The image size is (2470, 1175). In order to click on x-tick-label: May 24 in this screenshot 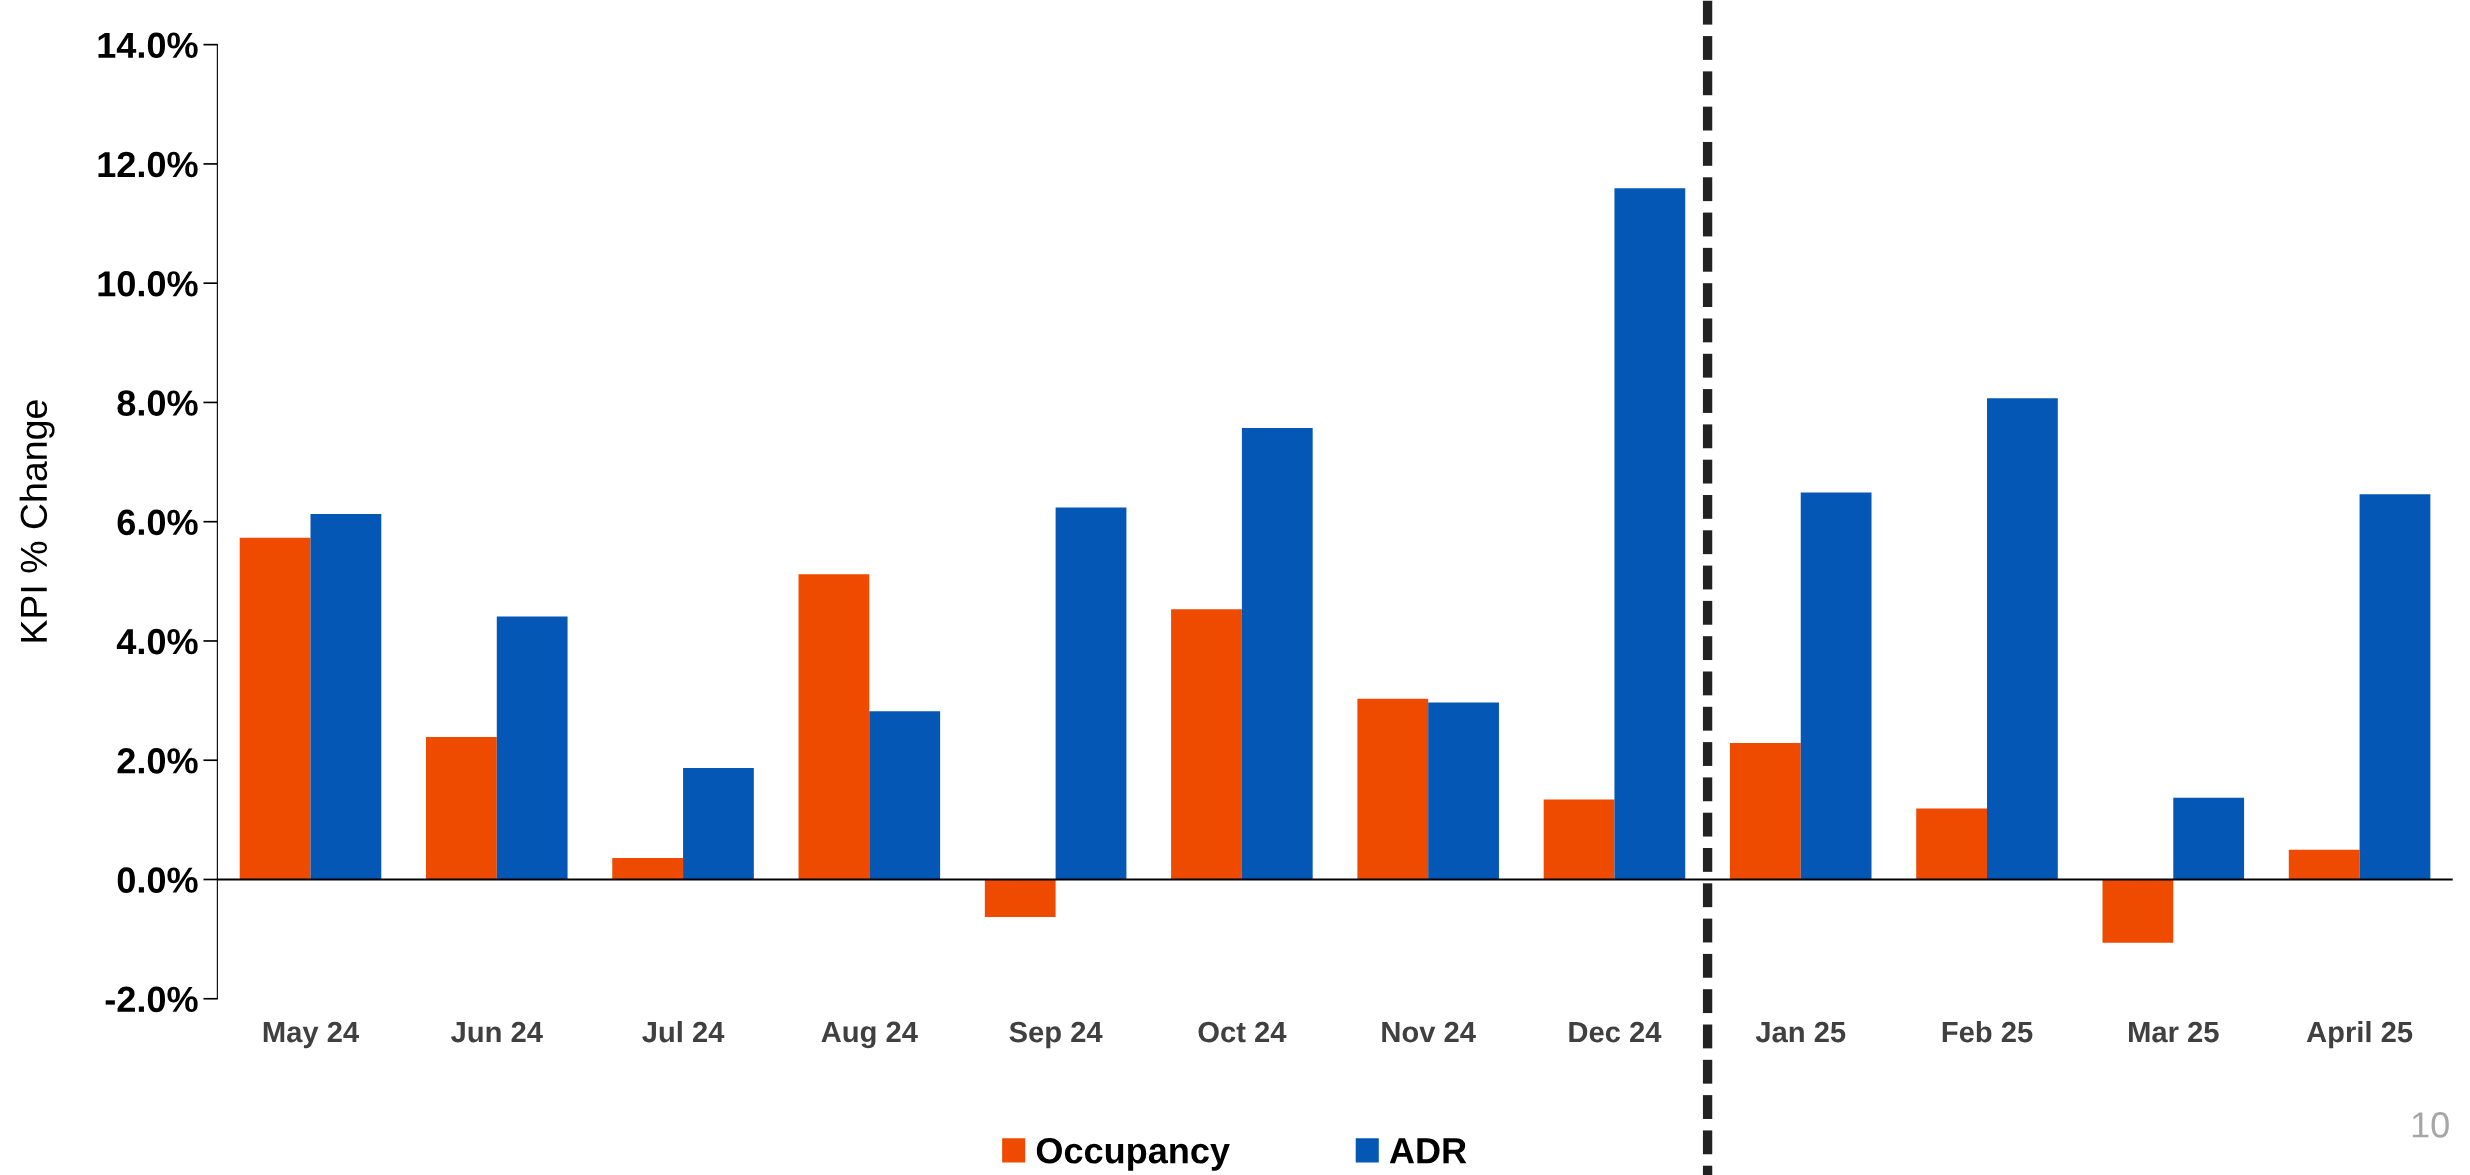, I will do `click(311, 1035)`.